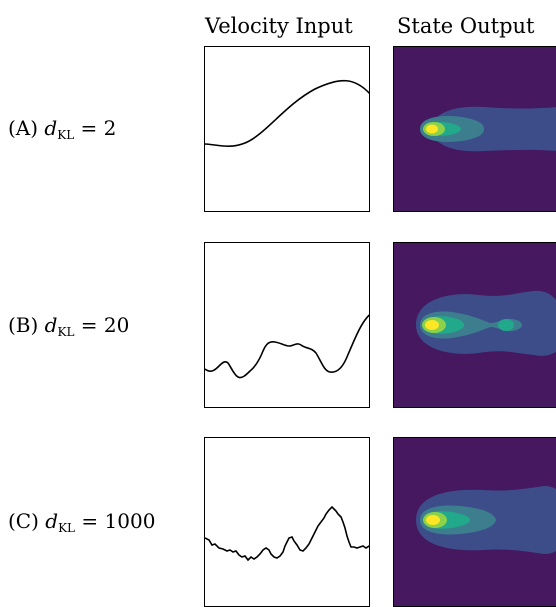  I want to click on state-output-header: State Output, so click(466, 26).